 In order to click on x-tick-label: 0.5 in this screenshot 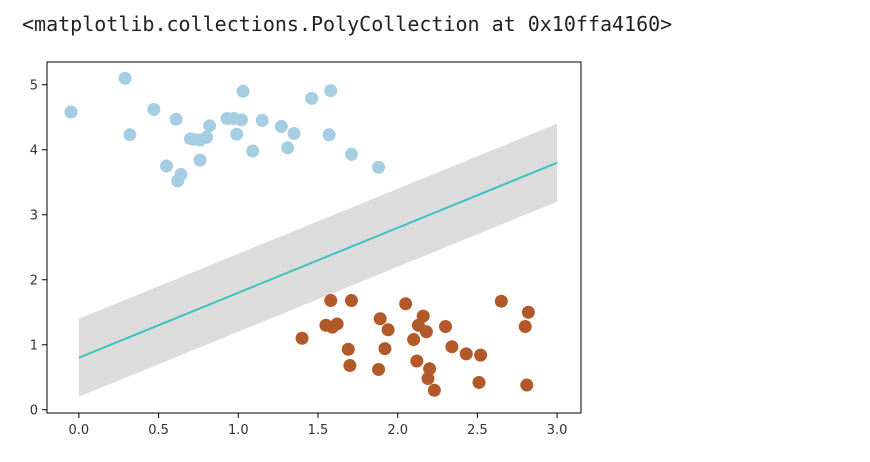, I will do `click(158, 430)`.